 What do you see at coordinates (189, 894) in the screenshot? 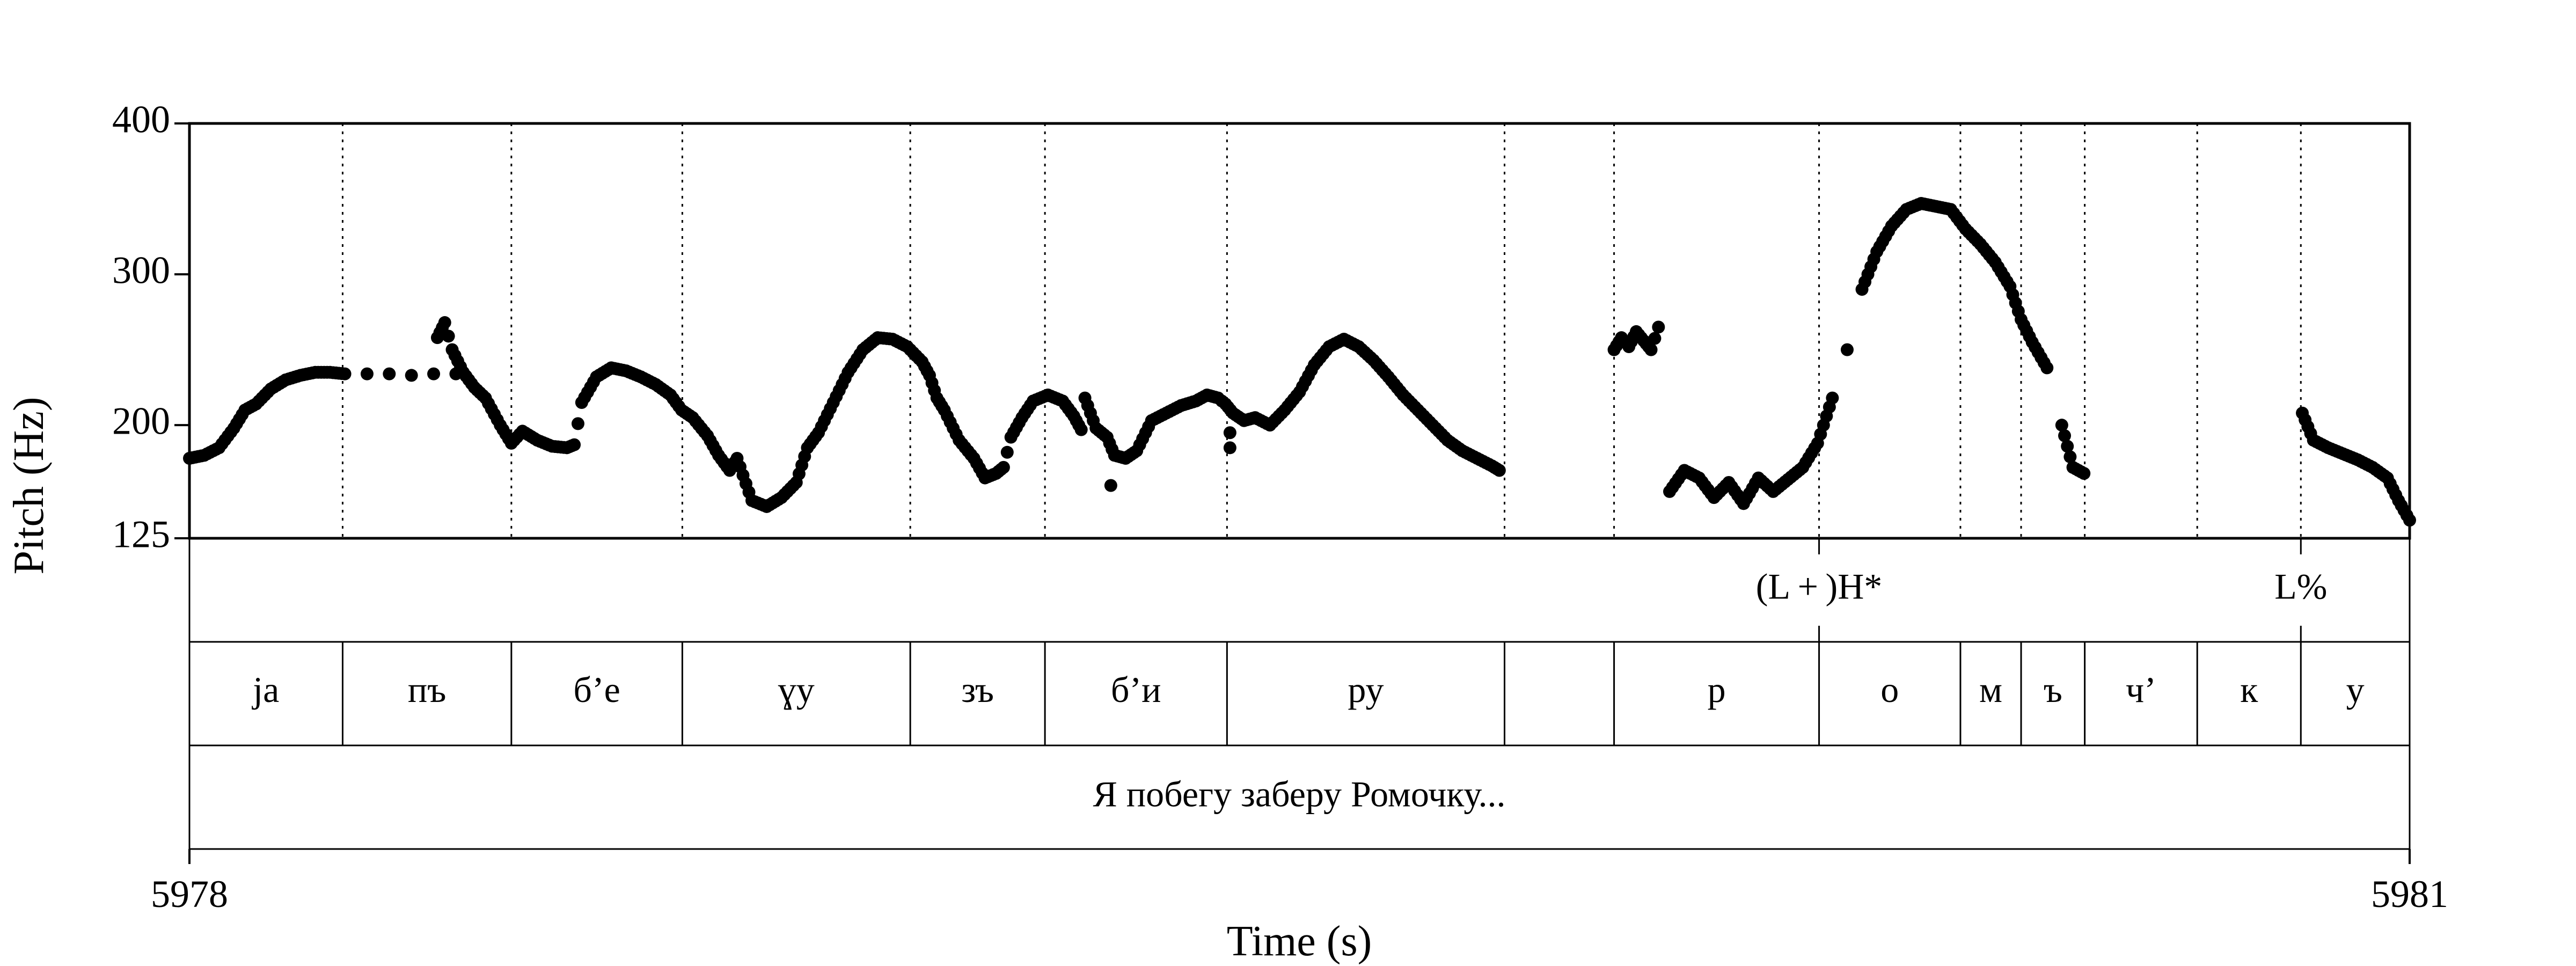
I see `x-tick-label: 5978` at bounding box center [189, 894].